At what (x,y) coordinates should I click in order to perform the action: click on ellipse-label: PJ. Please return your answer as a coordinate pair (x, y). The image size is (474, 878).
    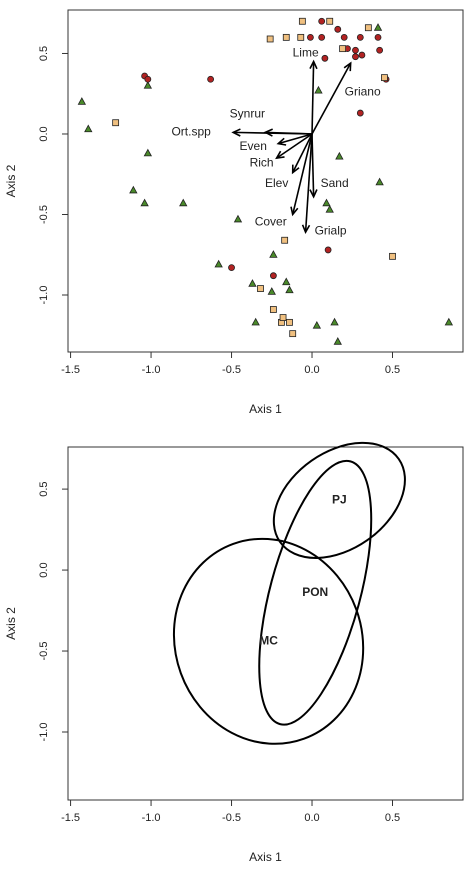
    Looking at the image, I should click on (339, 500).